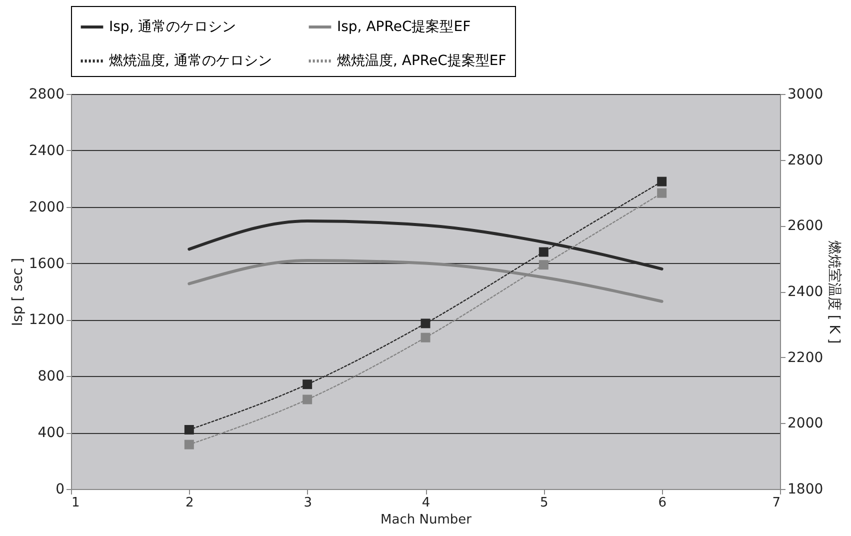 This screenshot has width=851, height=536. Describe the element at coordinates (46, 207) in the screenshot. I see `y-tick-label: 2000` at that location.